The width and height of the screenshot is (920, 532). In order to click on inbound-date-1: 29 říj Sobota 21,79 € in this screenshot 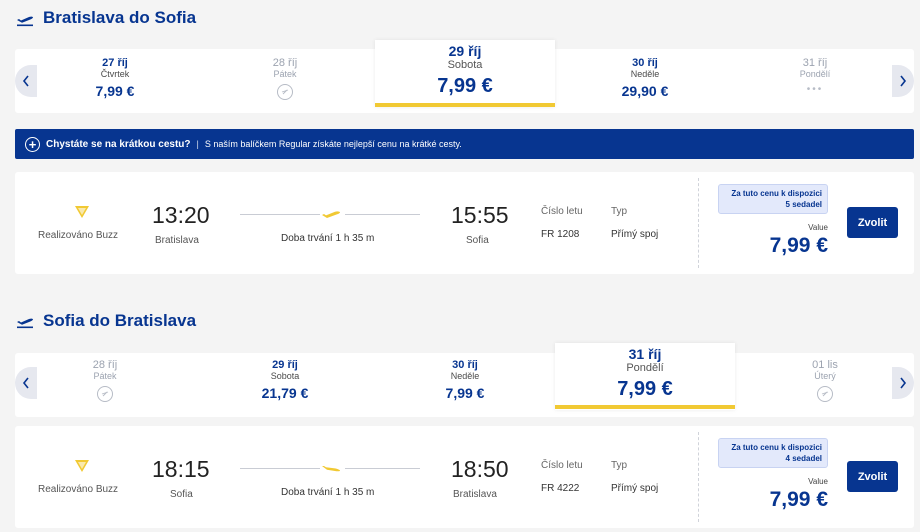, I will do `click(285, 380)`.